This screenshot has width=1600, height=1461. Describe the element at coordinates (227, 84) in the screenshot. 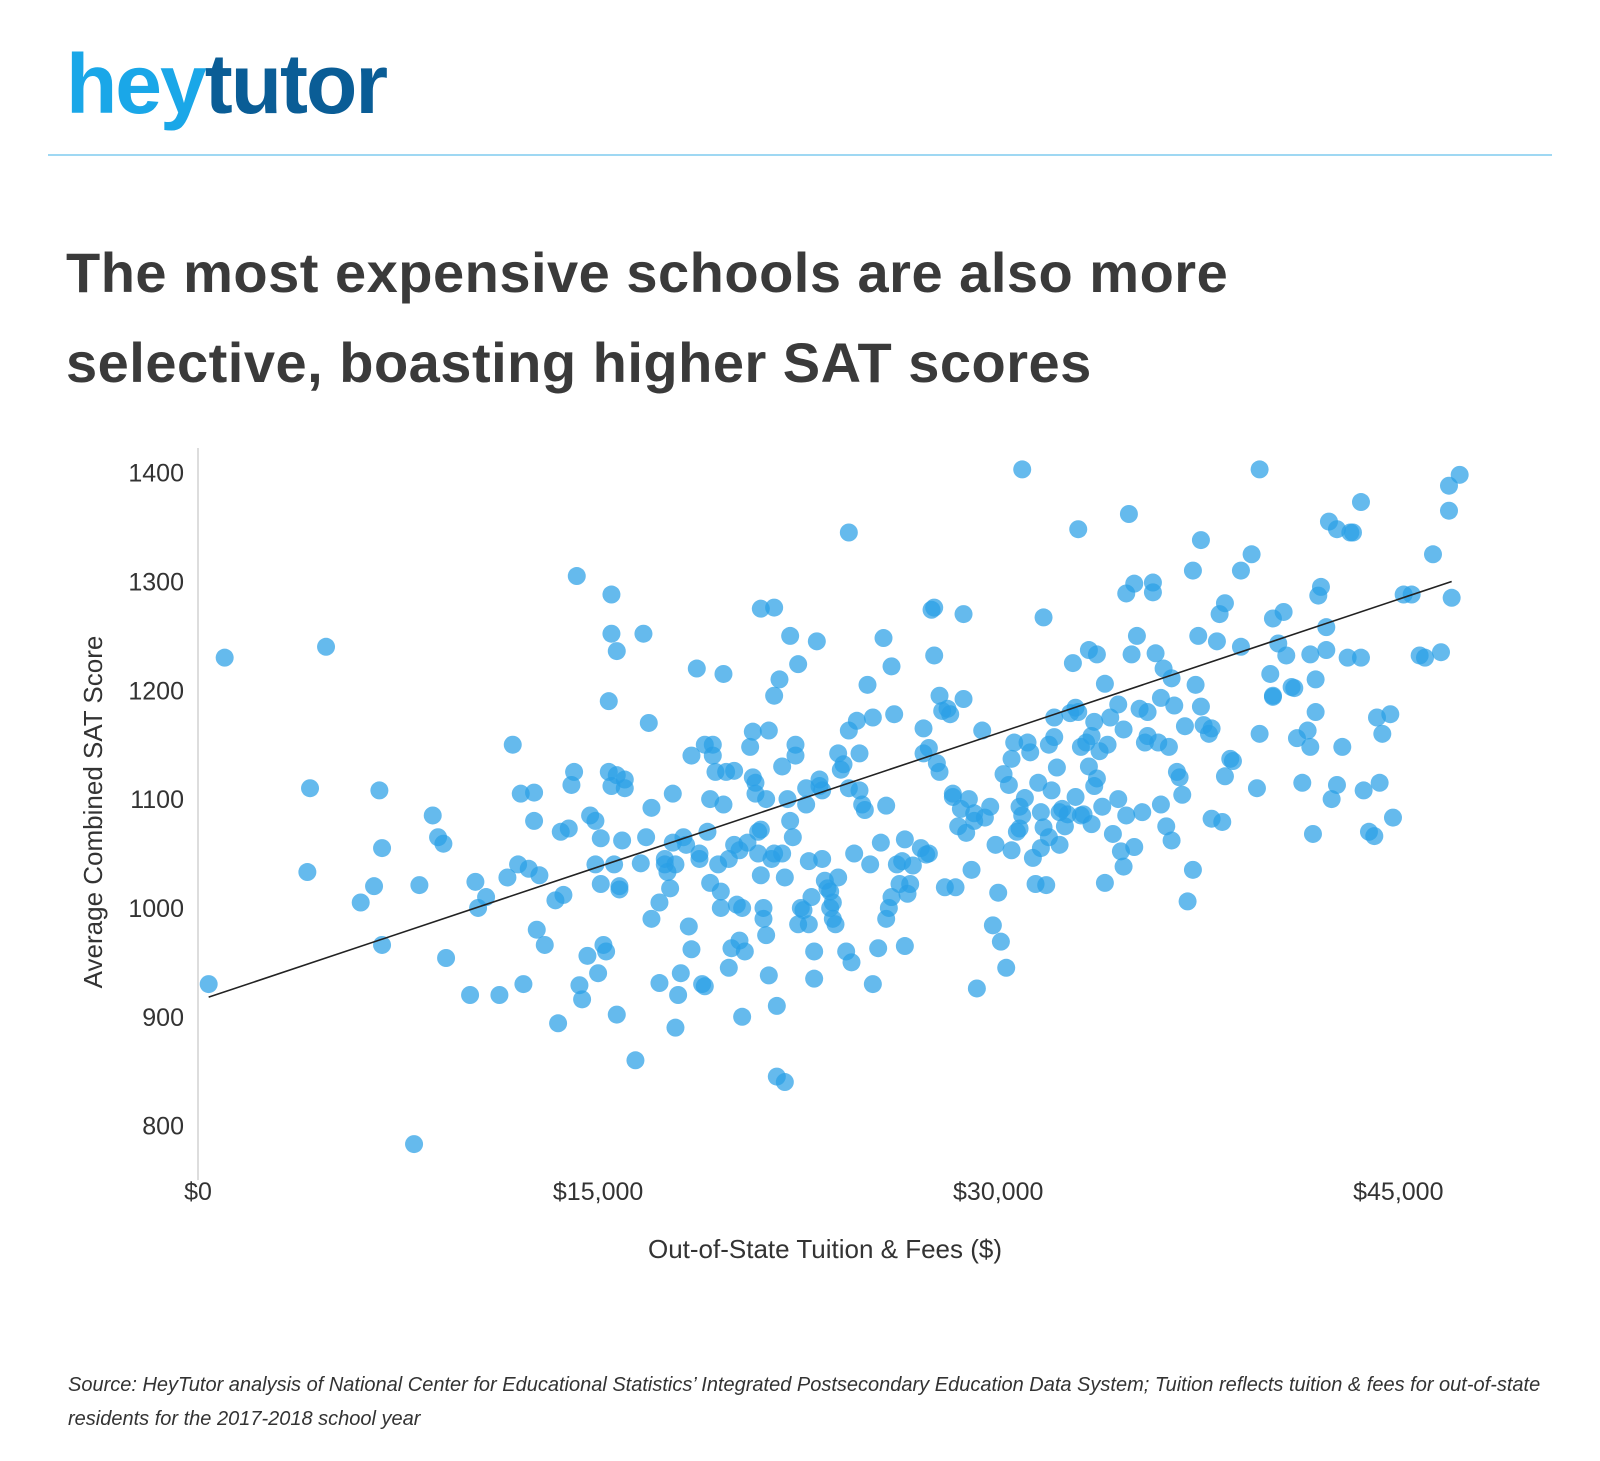

I see `heytutor-logo: heytutor` at that location.